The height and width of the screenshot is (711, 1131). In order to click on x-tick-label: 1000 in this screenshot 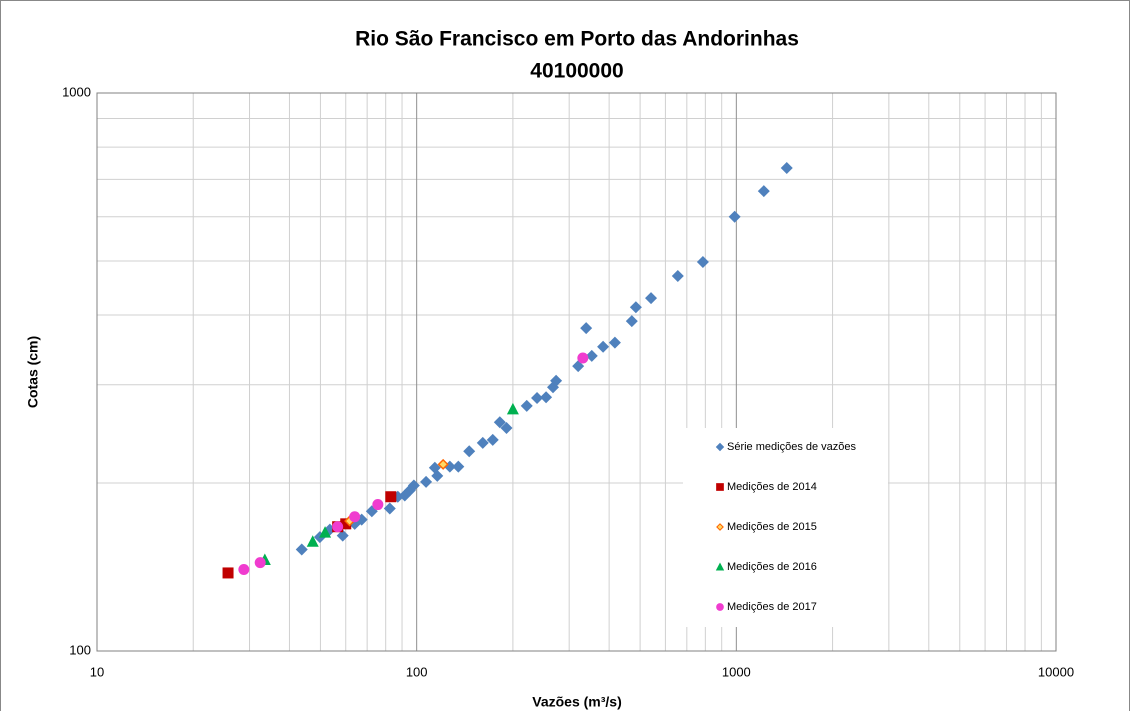, I will do `click(736, 671)`.